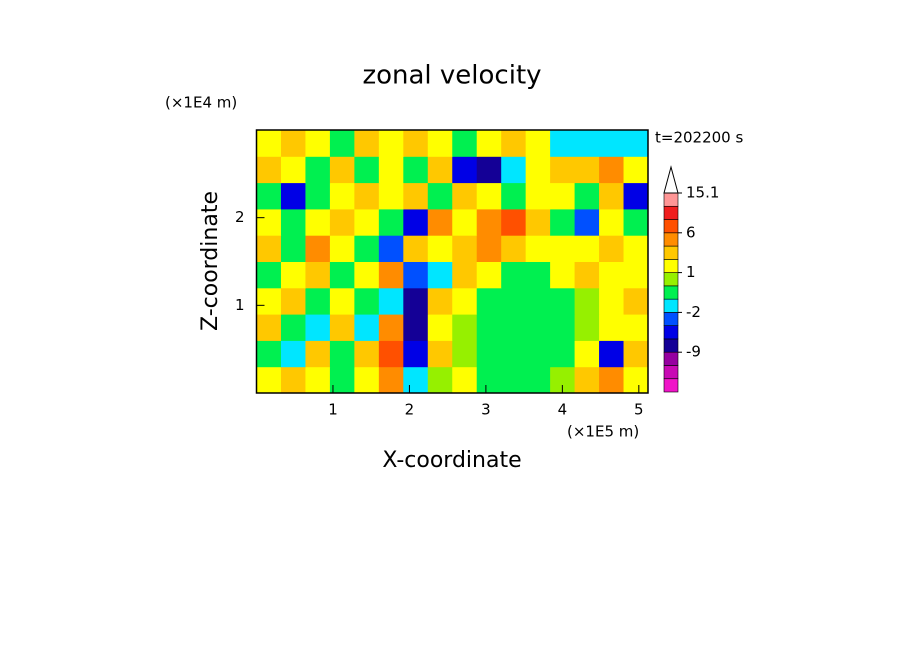 The image size is (904, 654). Describe the element at coordinates (693, 312) in the screenshot. I see `colorbar-tick-label: -2` at that location.